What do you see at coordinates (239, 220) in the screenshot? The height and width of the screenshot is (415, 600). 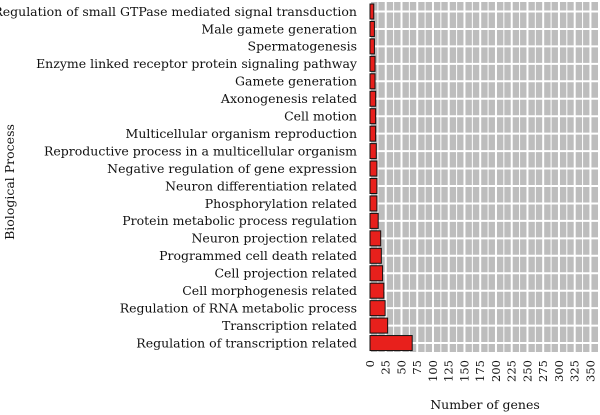 I see `category-label: Protein metabolic process regulation` at bounding box center [239, 220].